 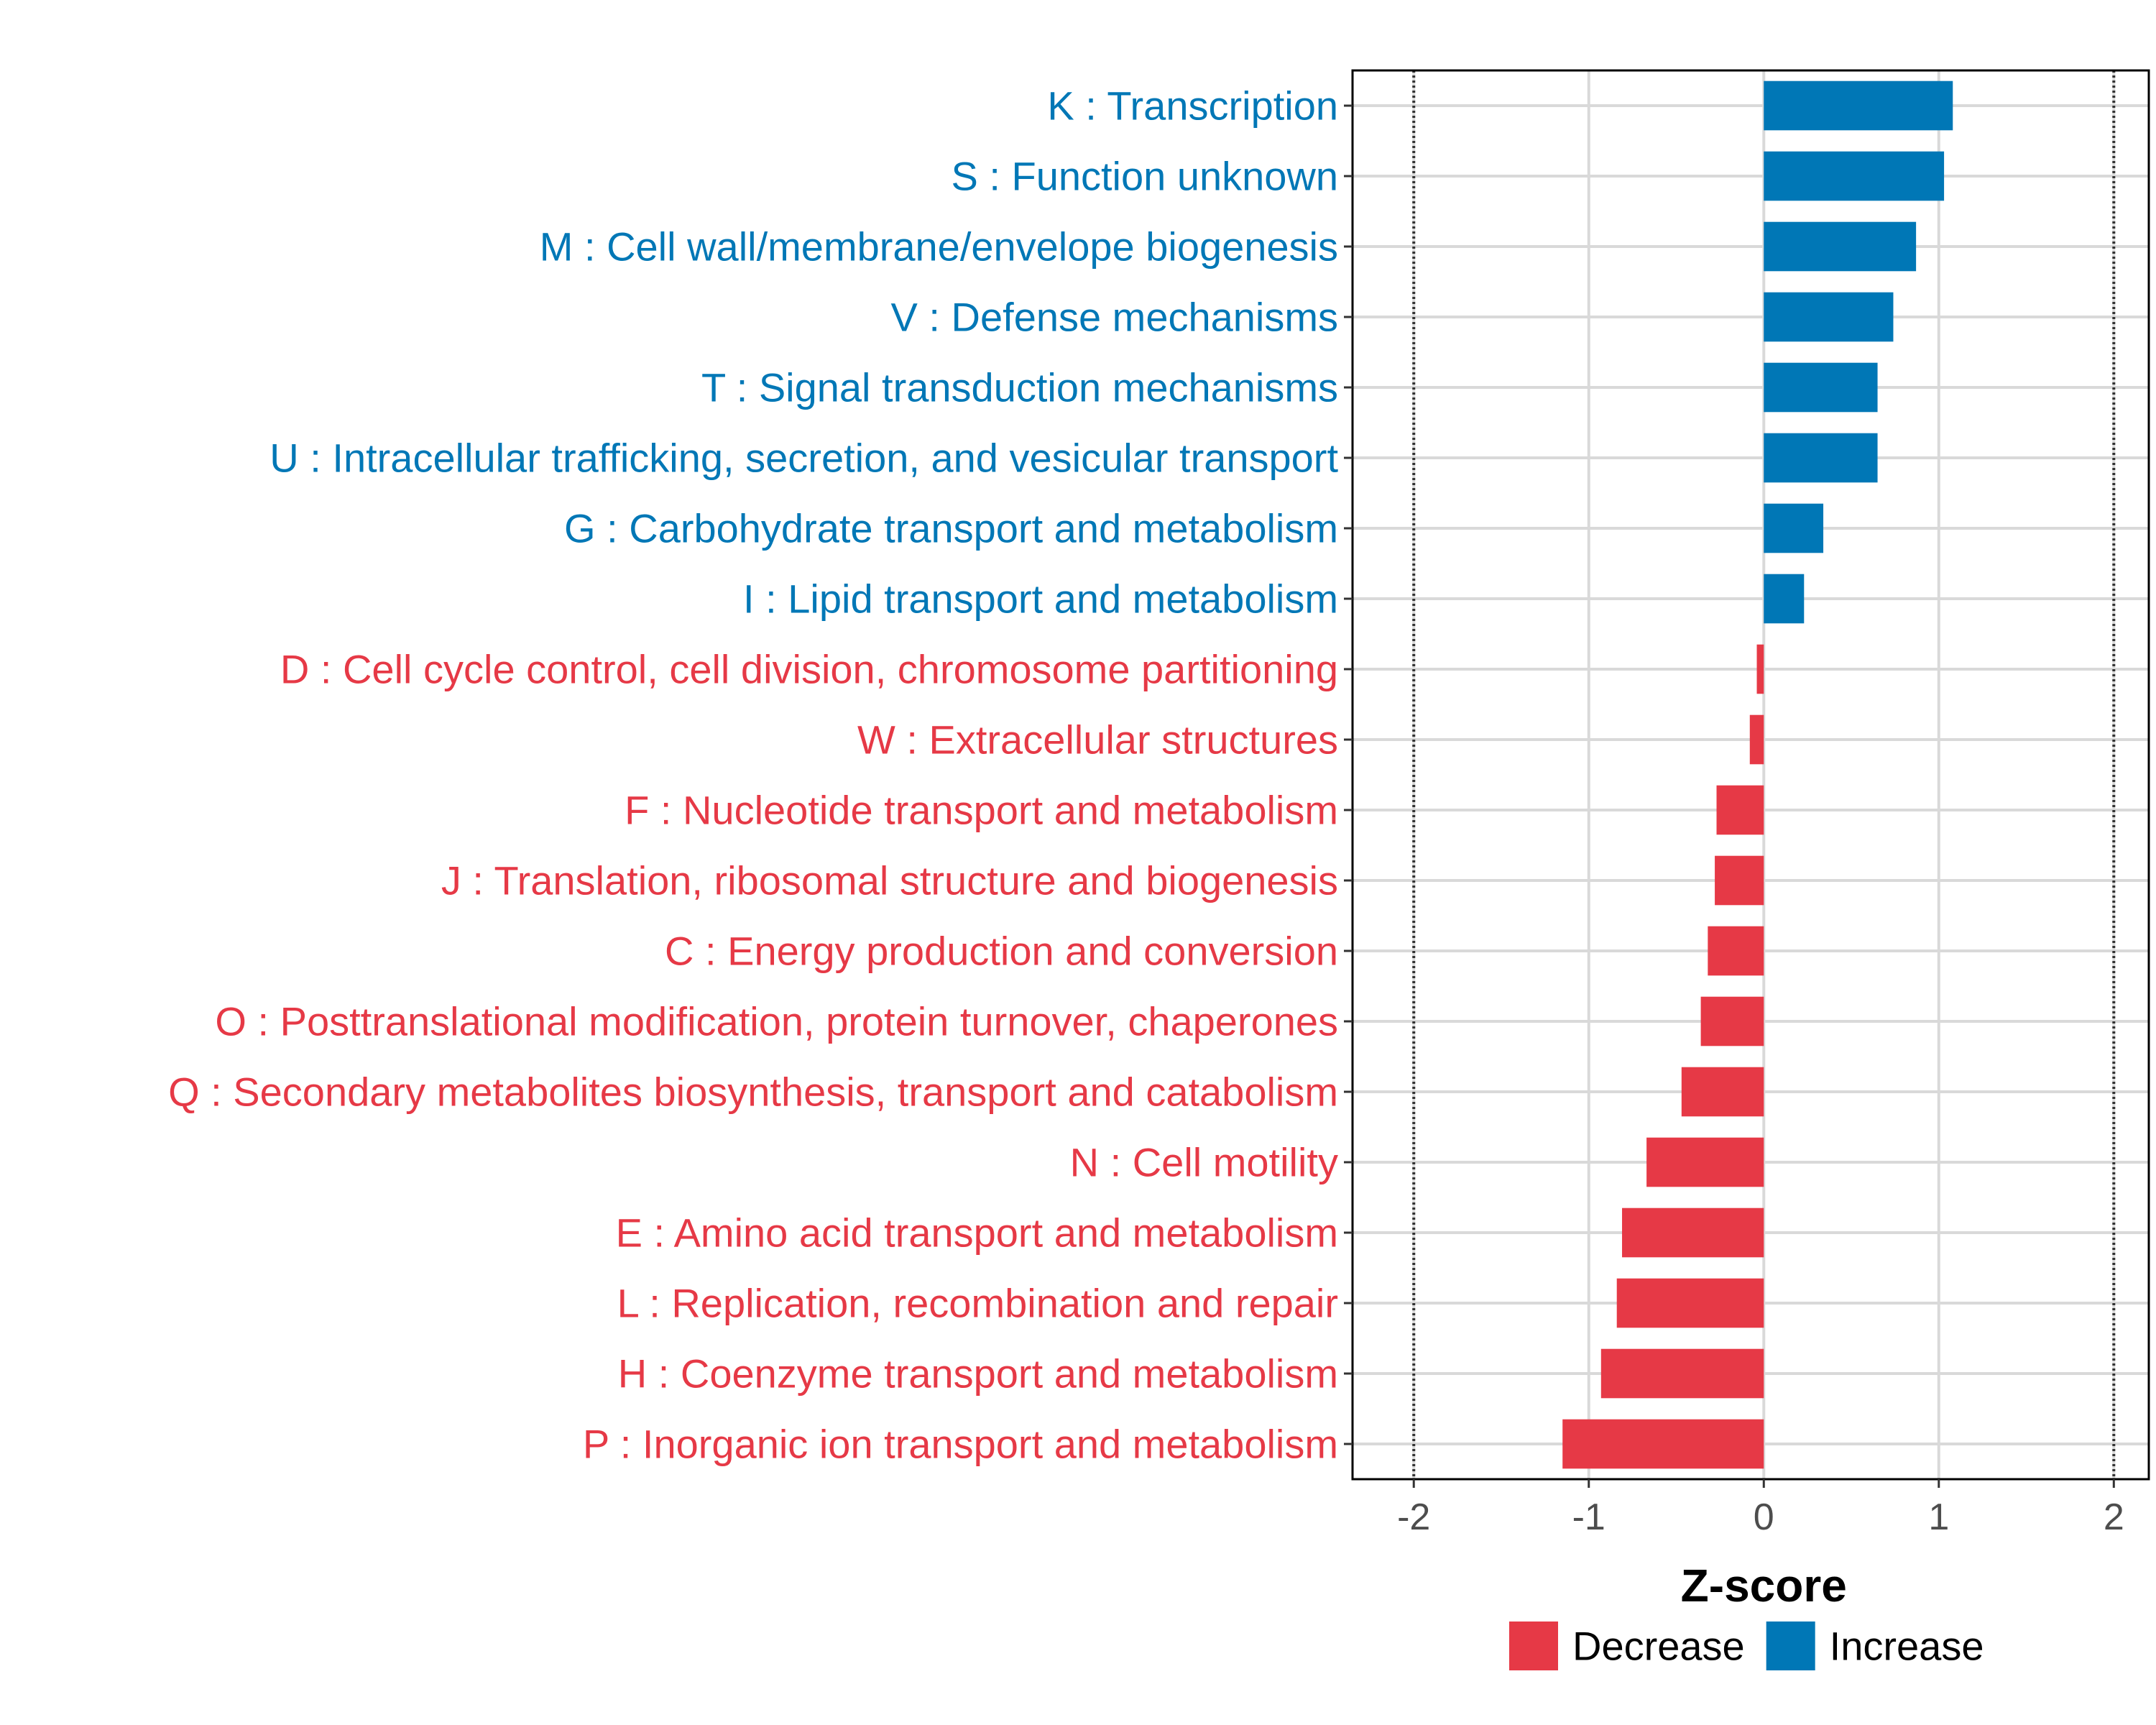 I want to click on x-tick-labels: -2 -1 0 1 2, so click(x=1760, y=1517).